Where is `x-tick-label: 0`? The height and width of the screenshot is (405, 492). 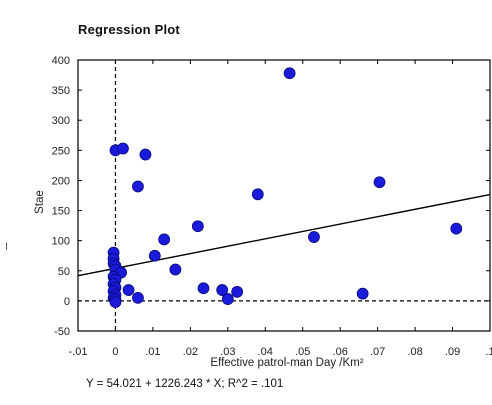
x-tick-label: 0 is located at coordinates (115, 352).